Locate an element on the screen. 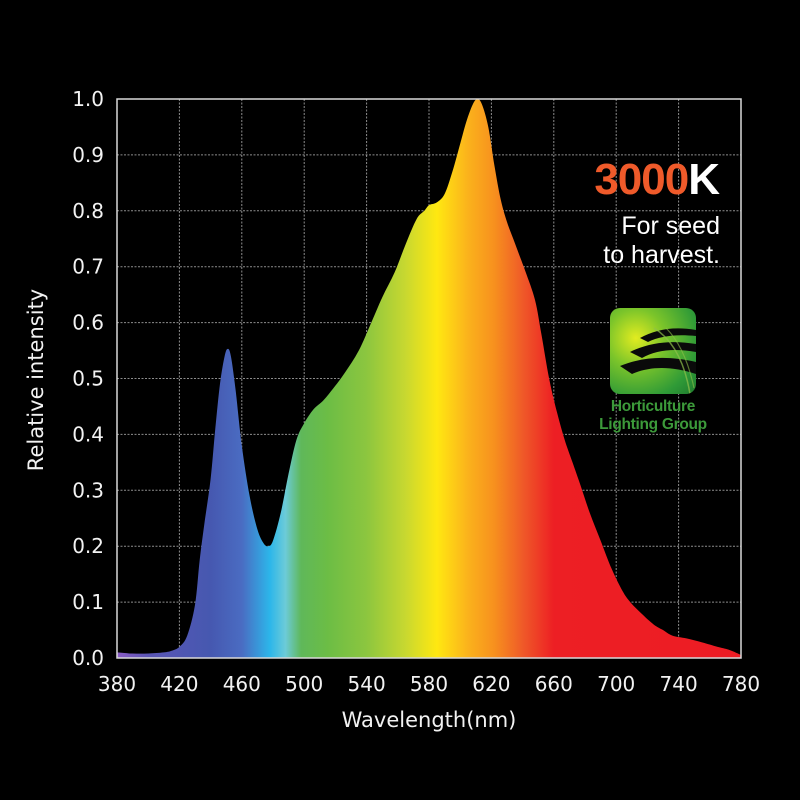 The image size is (800, 800). y-tick-label: 0.8 is located at coordinates (88, 211).